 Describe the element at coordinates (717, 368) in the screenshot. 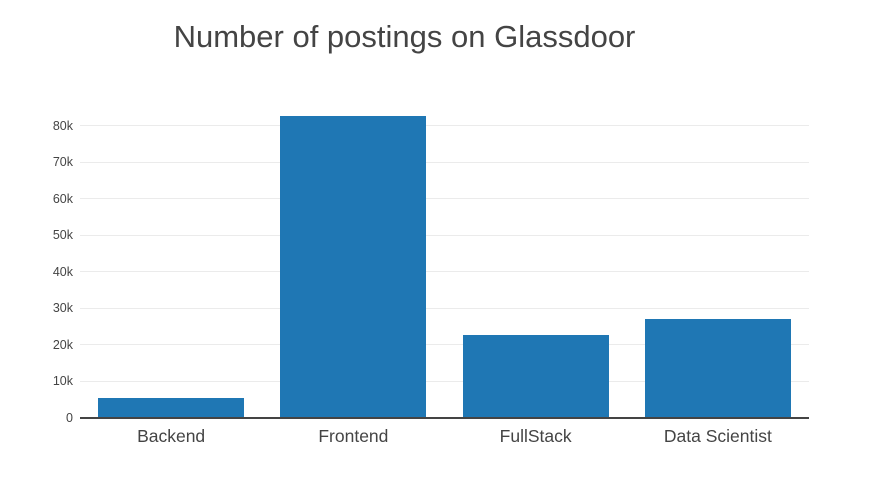

I see `bar-data-scientist` at that location.